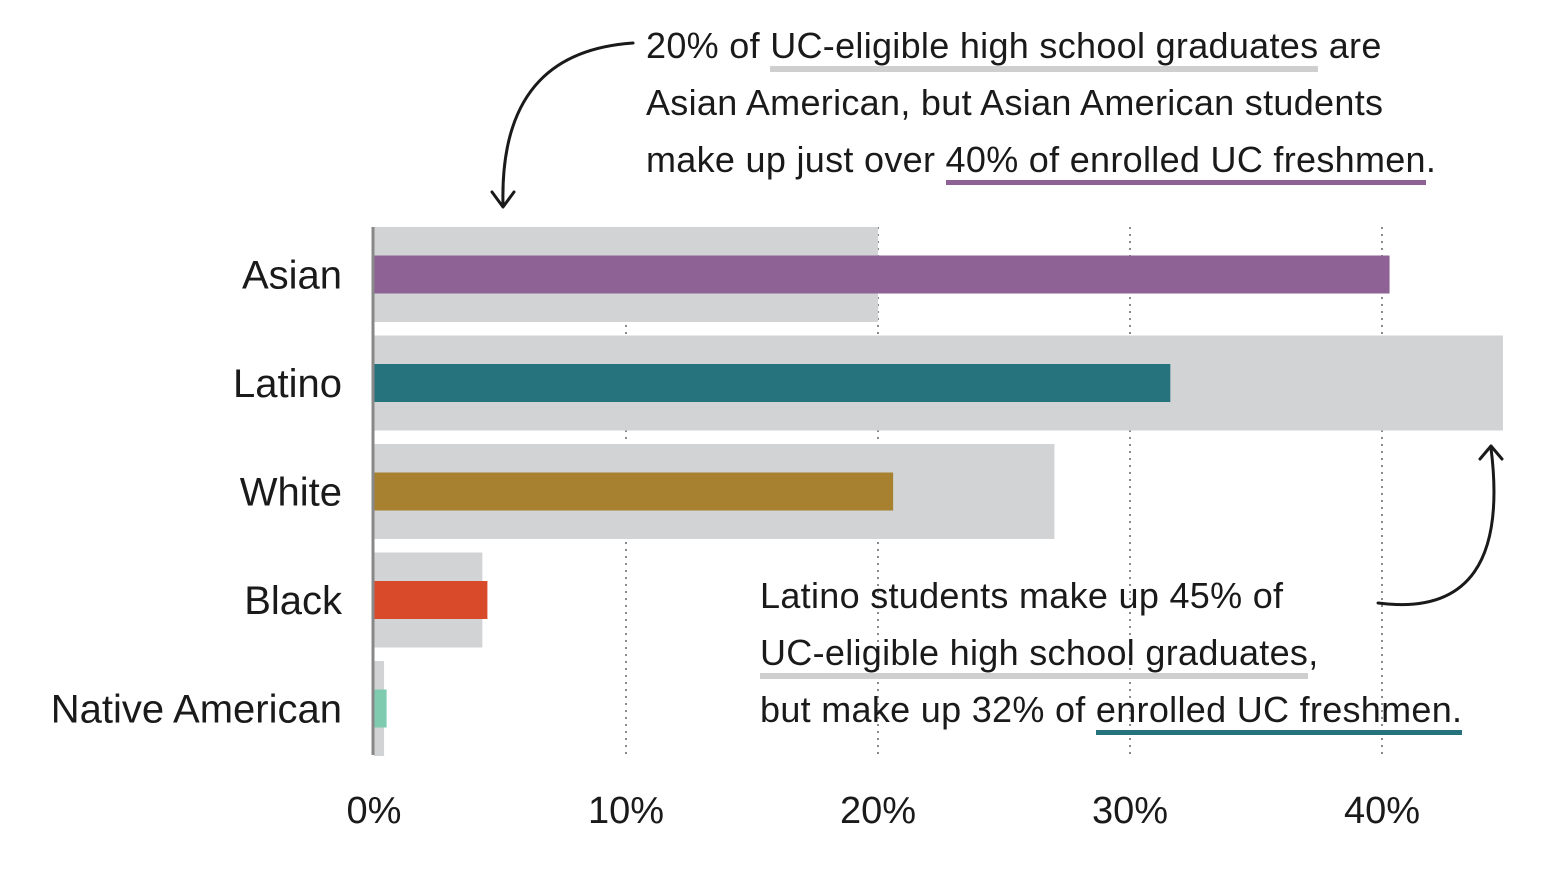 The image size is (1554, 894). I want to click on bottom-annotation-line2: UC-eligible high school graduates,, so click(1111, 652).